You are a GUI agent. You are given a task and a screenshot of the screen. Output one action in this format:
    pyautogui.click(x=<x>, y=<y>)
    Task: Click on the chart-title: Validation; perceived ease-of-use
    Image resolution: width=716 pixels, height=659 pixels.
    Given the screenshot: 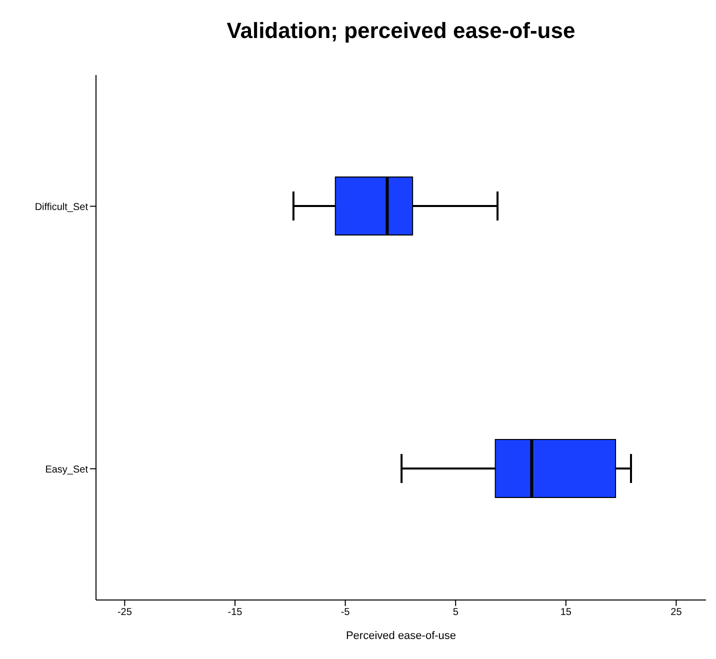 What is the action you would take?
    pyautogui.click(x=401, y=31)
    